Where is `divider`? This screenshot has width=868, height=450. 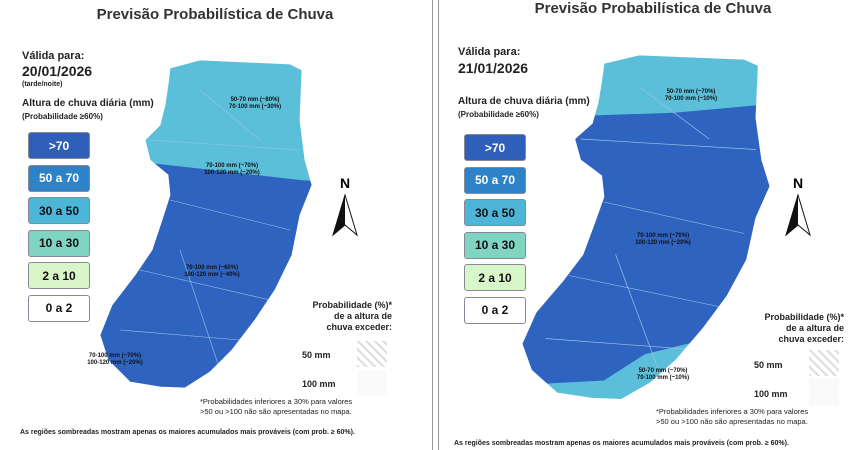 divider is located at coordinates (435, 225).